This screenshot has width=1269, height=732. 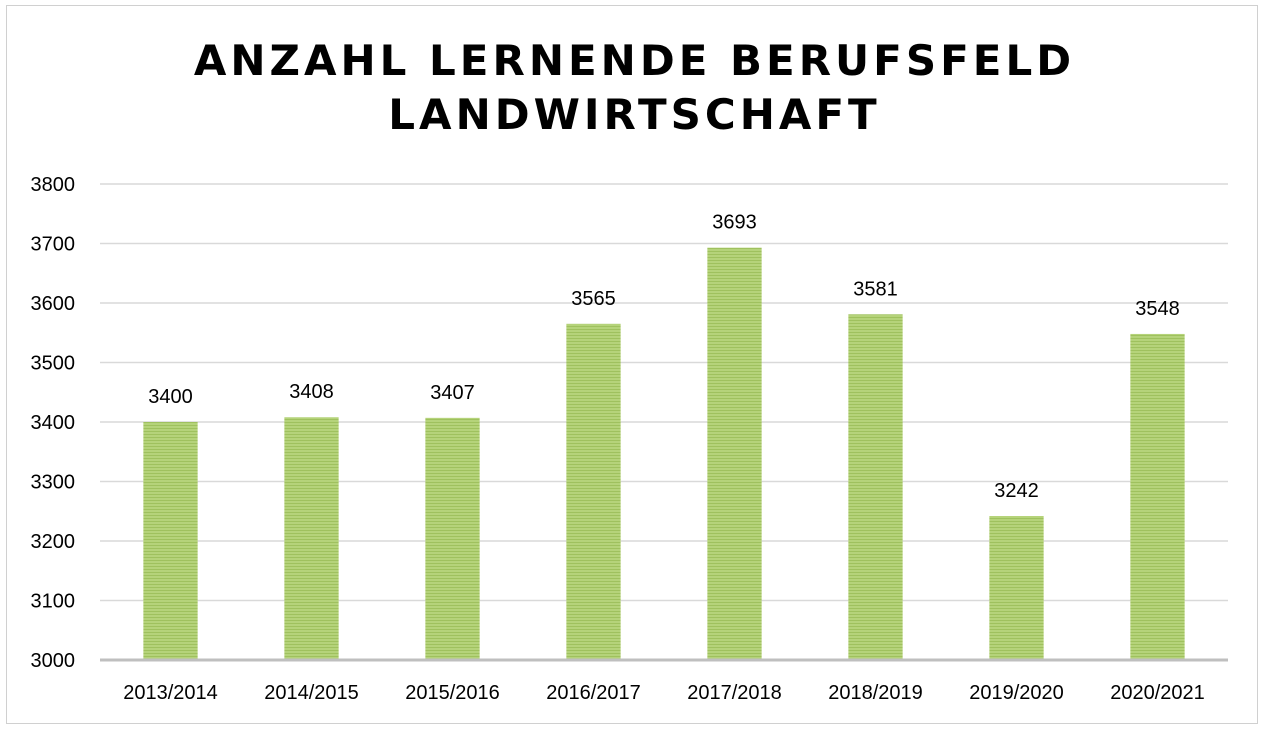 I want to click on y-tick-label: 3700, so click(x=53, y=245).